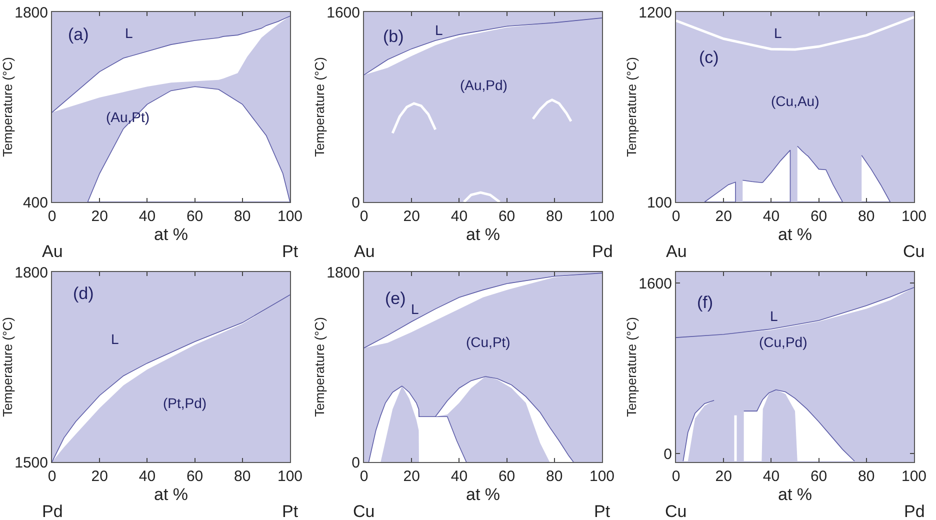 Image resolution: width=936 pixels, height=520 pixels. I want to click on annotation: (Pt,Pd), so click(185, 403).